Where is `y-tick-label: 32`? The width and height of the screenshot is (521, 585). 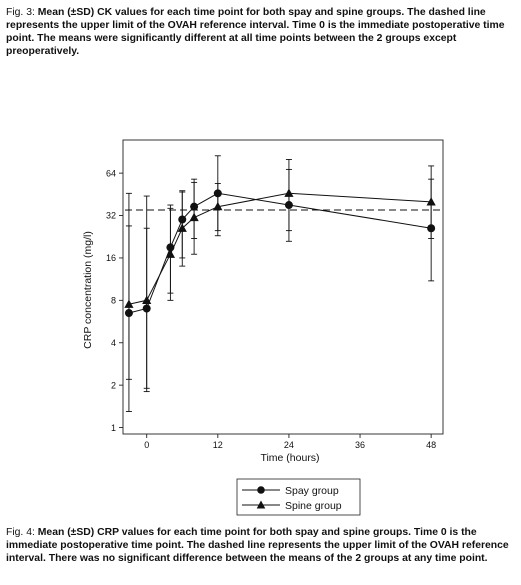 y-tick-label: 32 is located at coordinates (111, 216).